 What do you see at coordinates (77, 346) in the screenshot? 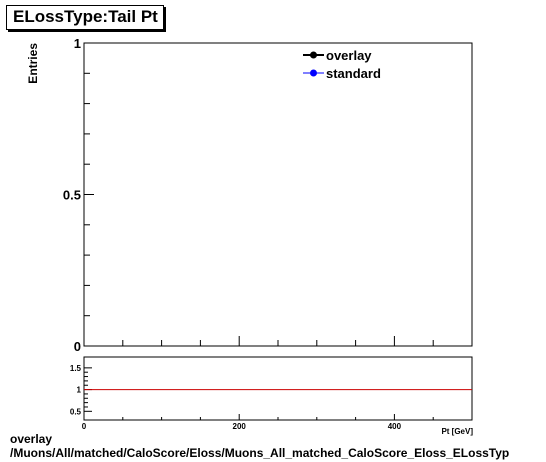
I see `y-tick-label: 0` at bounding box center [77, 346].